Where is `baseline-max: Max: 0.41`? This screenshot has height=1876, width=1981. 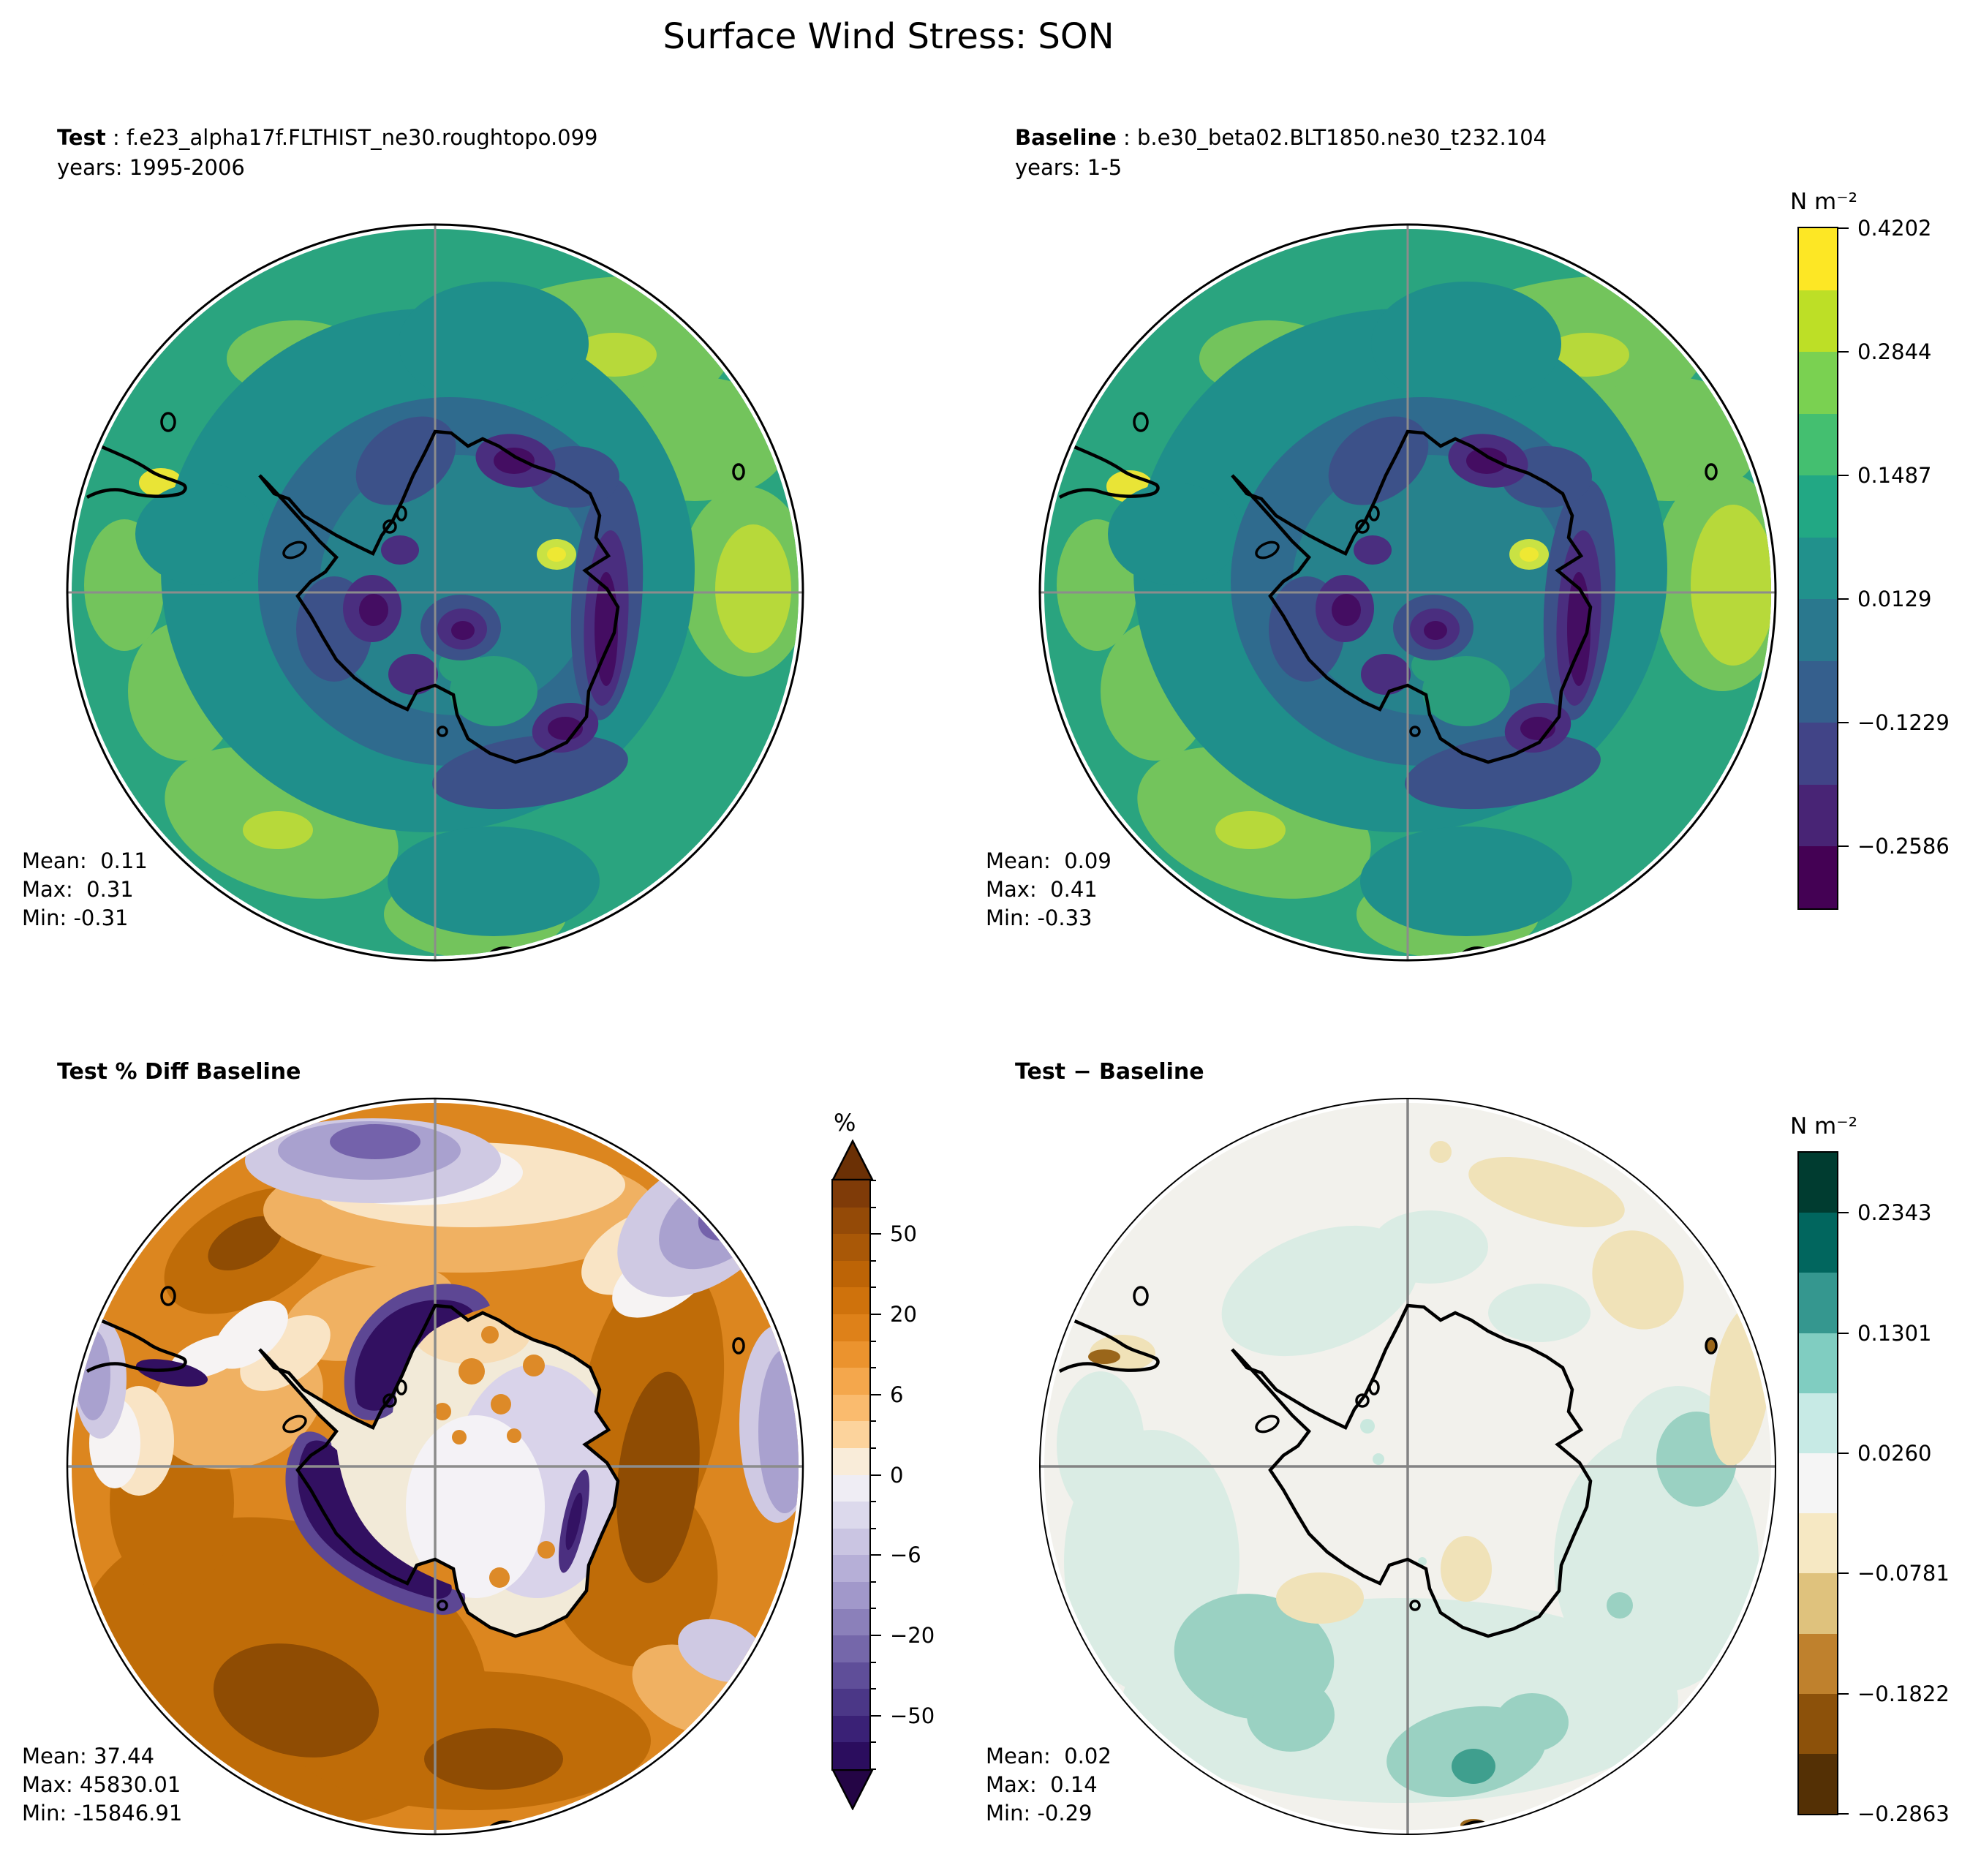 baseline-max: Max: 0.41 is located at coordinates (1042, 889).